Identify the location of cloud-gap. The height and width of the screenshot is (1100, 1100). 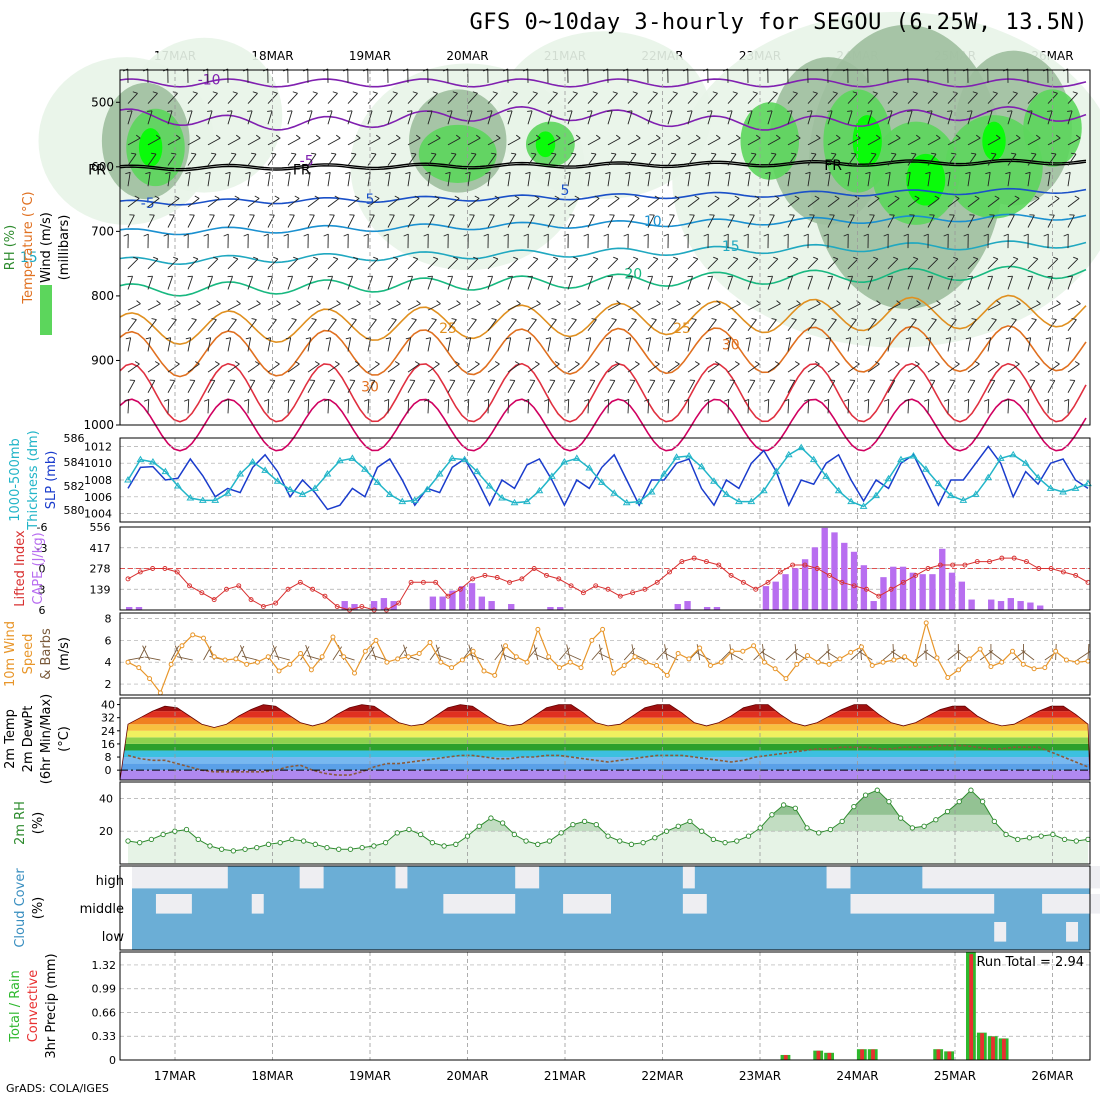
(479, 904).